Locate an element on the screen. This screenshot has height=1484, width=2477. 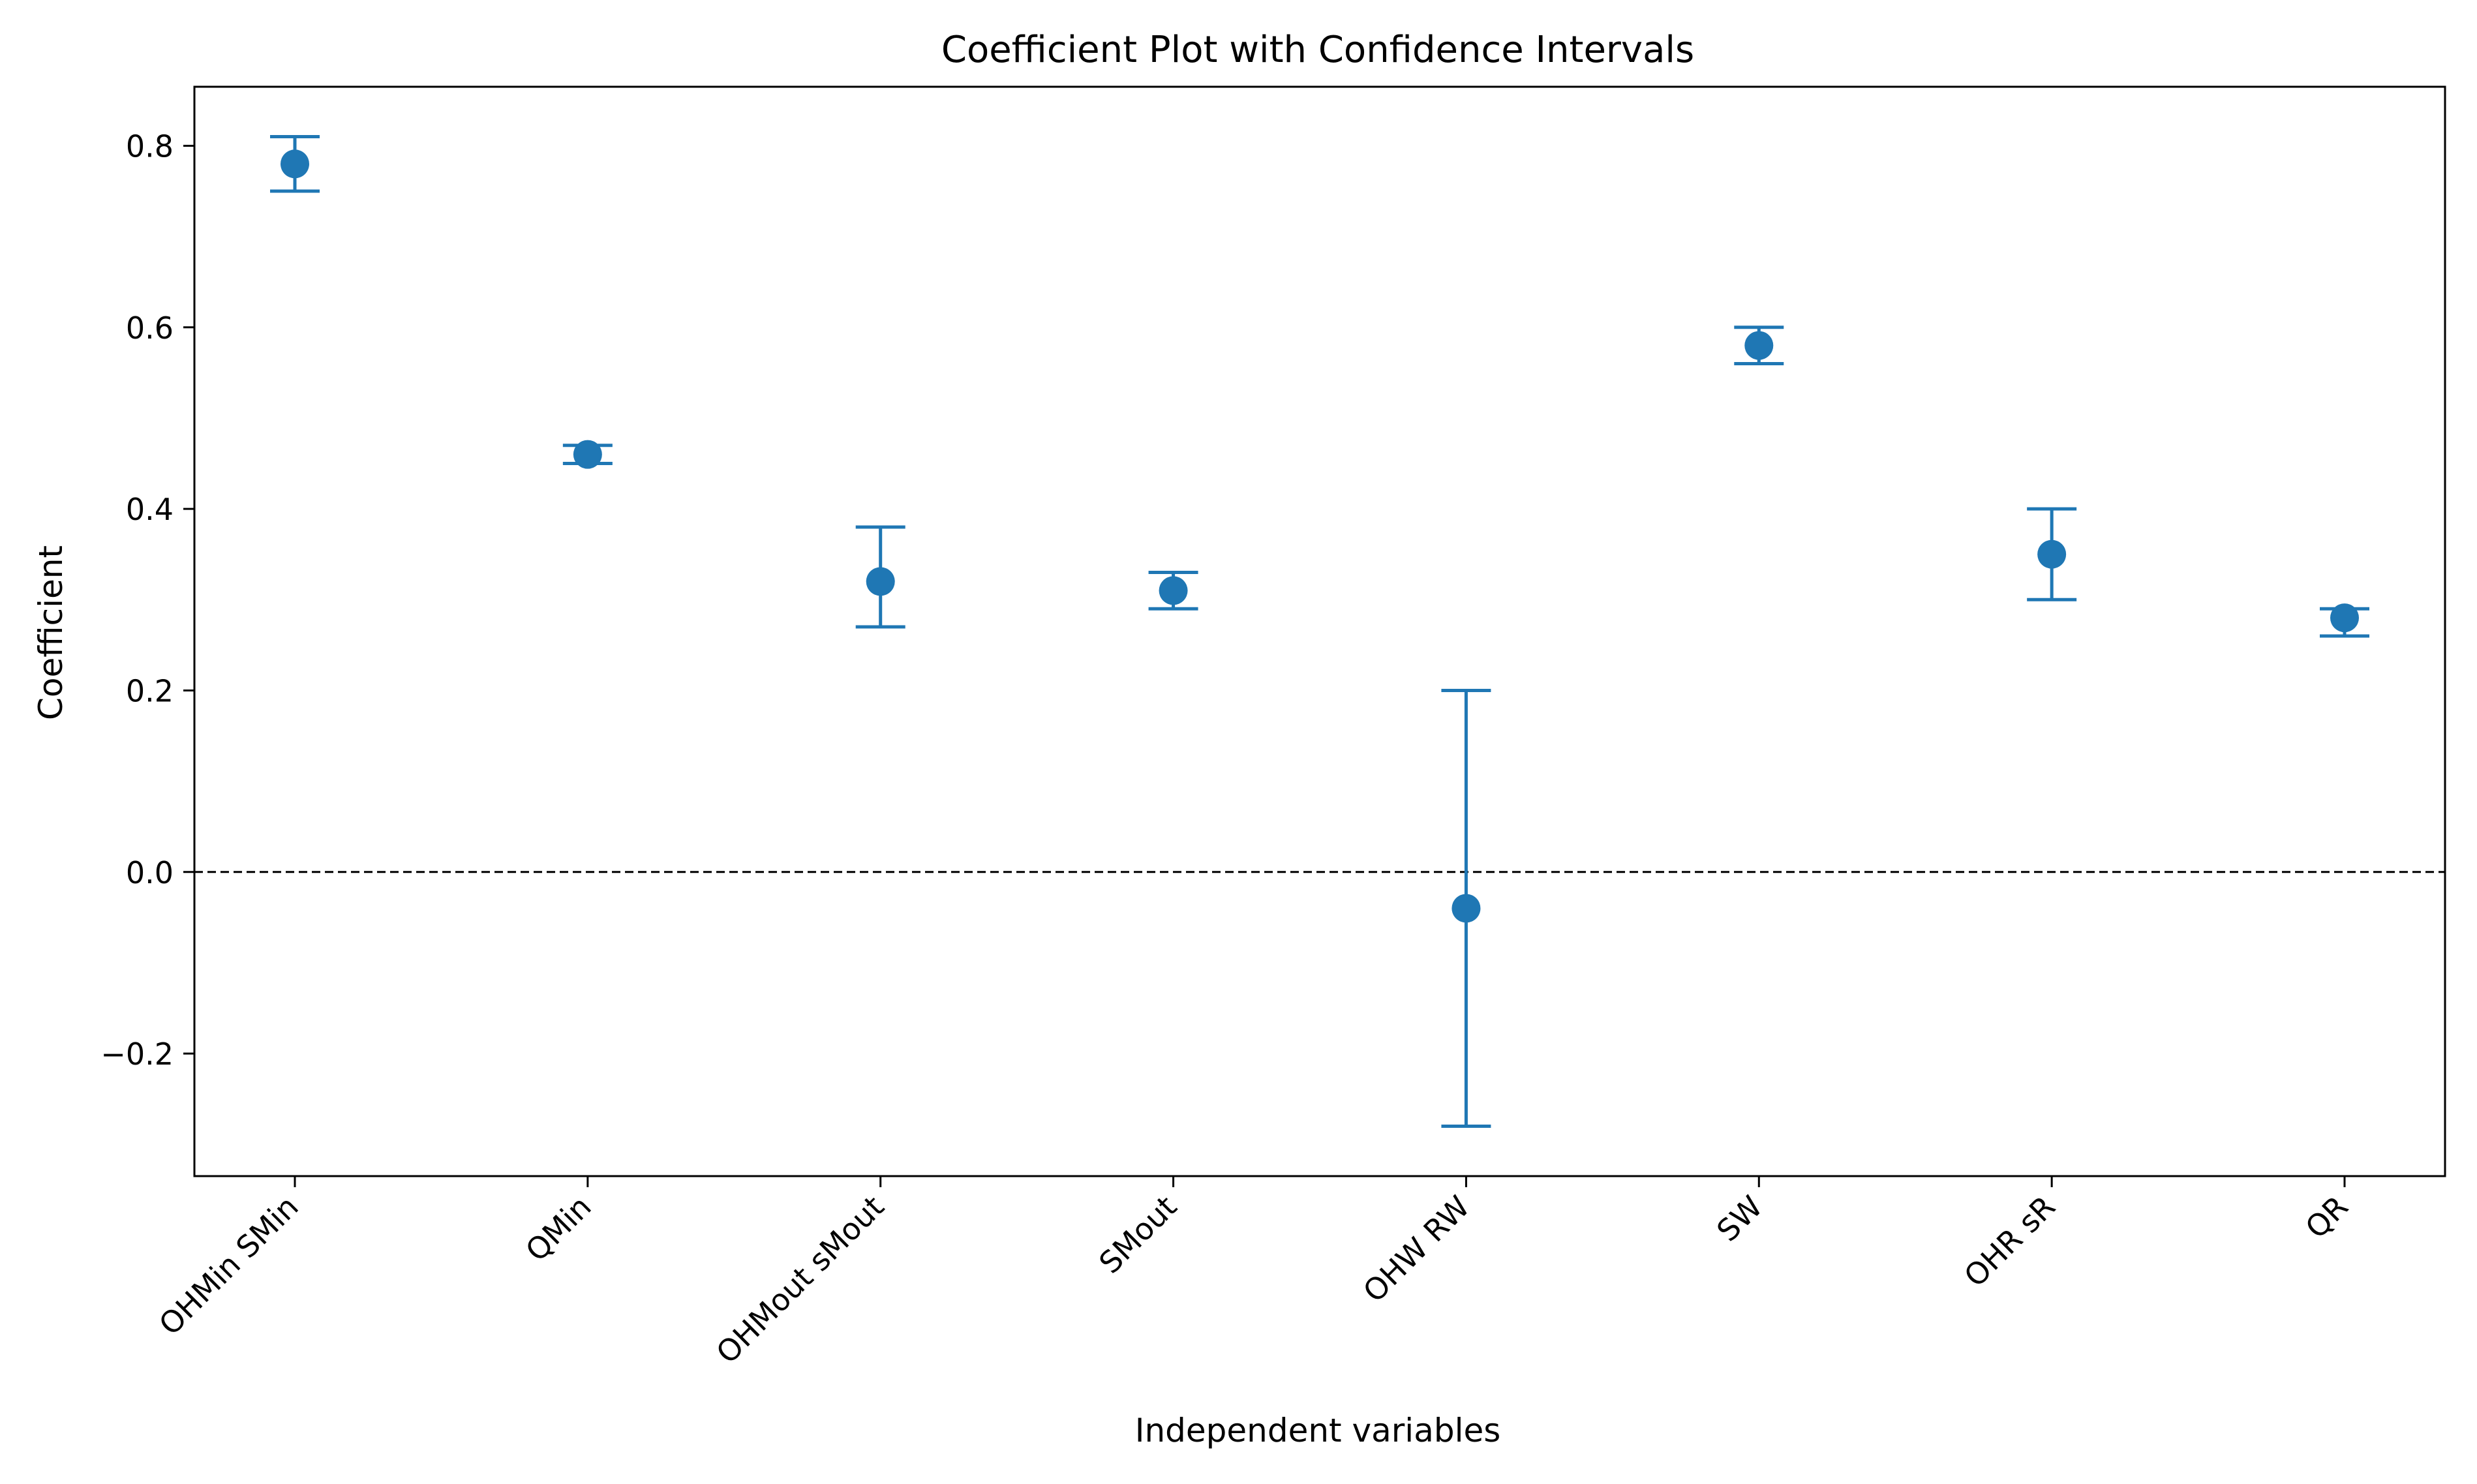
x-tick-label: SW is located at coordinates (1739, 1219).